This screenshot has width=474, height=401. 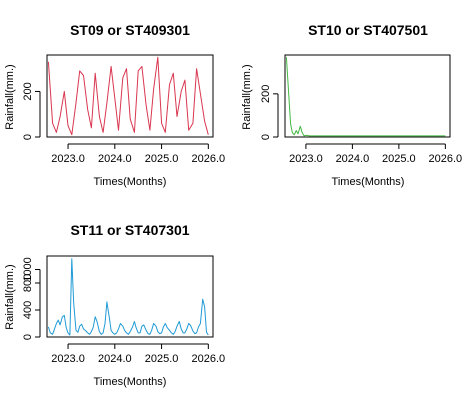 What do you see at coordinates (28, 310) in the screenshot?
I see `y-tick-label: 400` at bounding box center [28, 310].